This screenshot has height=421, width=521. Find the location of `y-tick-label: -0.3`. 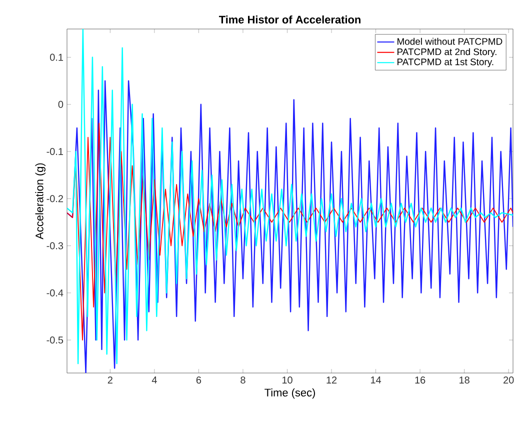

y-tick-label: -0.3 is located at coordinates (55, 246).